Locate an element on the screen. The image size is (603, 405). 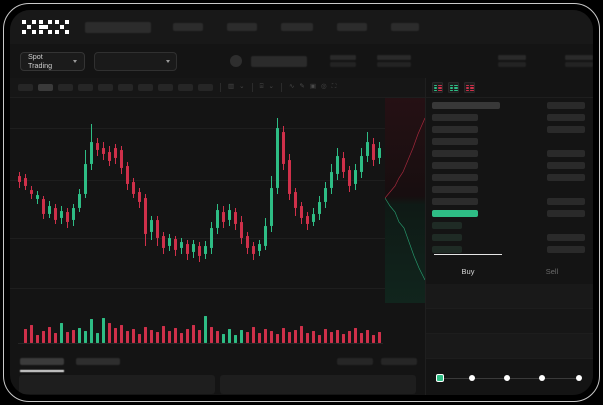
chart-toolbar: ▥ ⌄ ⌸ ⌄ ∿ ✎ ▣ ◎ ⛶ is located at coordinates (217, 88).